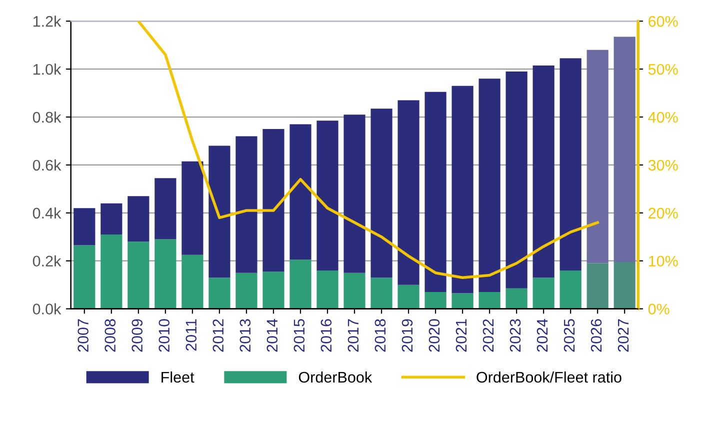  I want to click on x-tick-label: 2010, so click(164, 335).